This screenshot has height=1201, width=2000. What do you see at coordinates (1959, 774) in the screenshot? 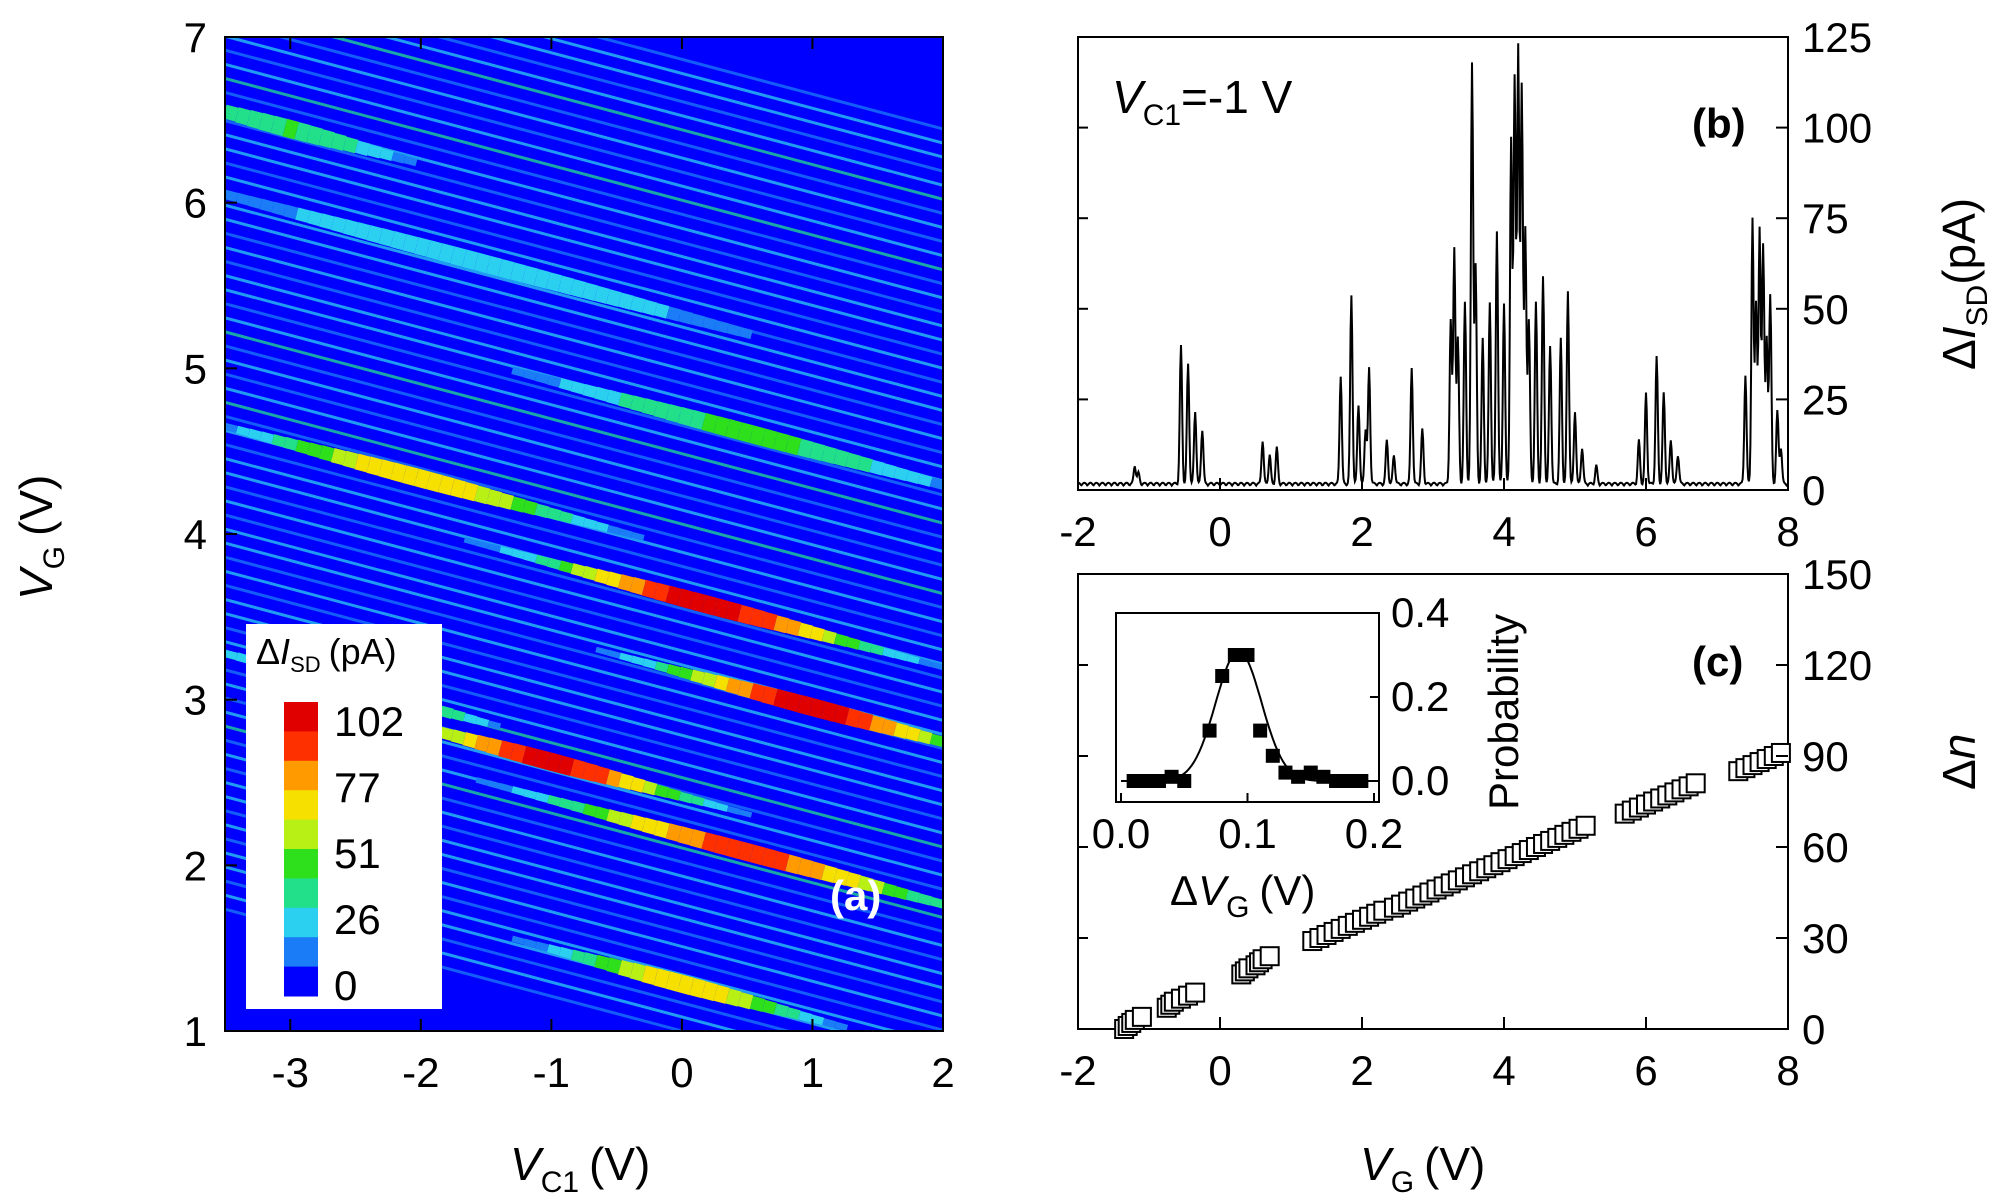
I see `scatter-y-label-delta: Δ` at bounding box center [1959, 774].